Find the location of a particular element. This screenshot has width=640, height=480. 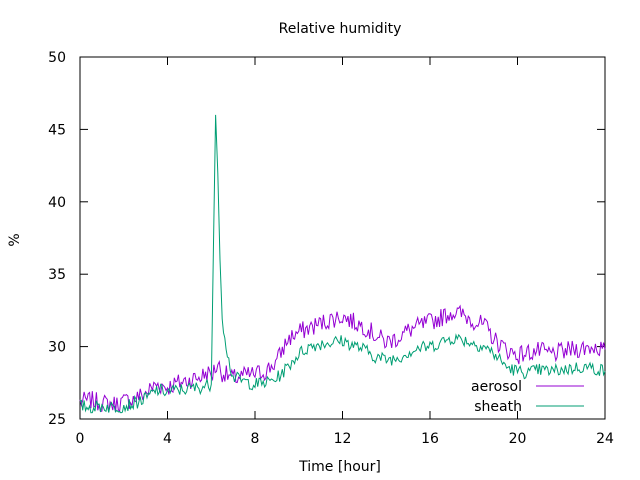

y-tick-label: 35 is located at coordinates (57, 275).